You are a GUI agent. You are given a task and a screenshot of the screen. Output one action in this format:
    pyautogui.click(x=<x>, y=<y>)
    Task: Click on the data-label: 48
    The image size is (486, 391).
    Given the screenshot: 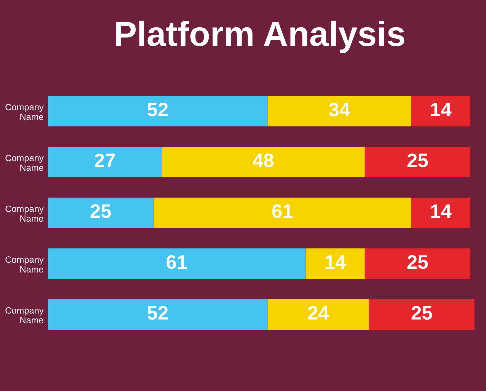 What is the action you would take?
    pyautogui.click(x=263, y=161)
    